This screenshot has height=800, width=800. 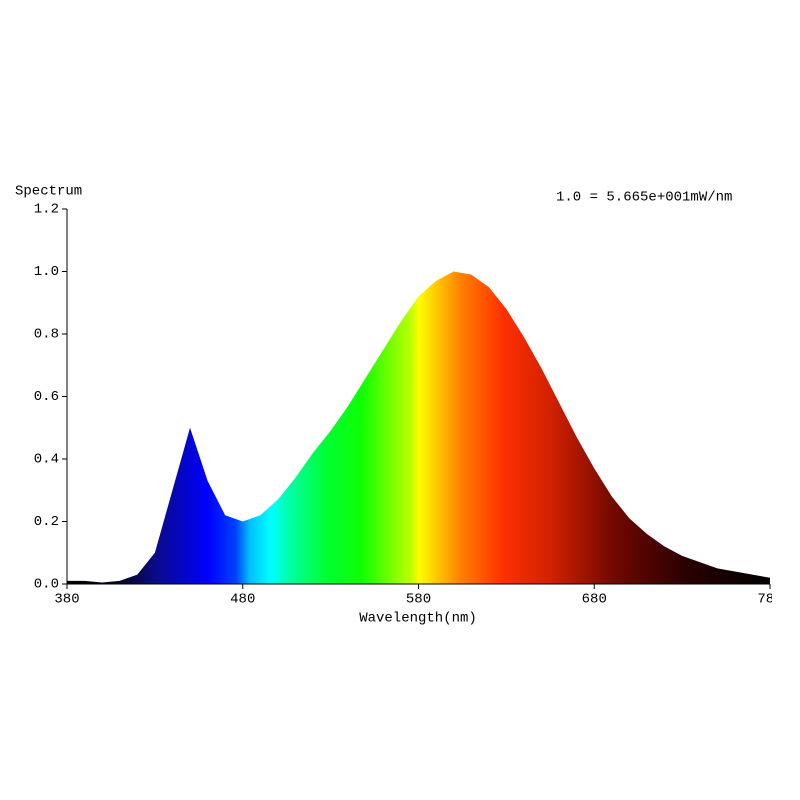 I want to click on x-tick-label: 580, so click(x=418, y=600).